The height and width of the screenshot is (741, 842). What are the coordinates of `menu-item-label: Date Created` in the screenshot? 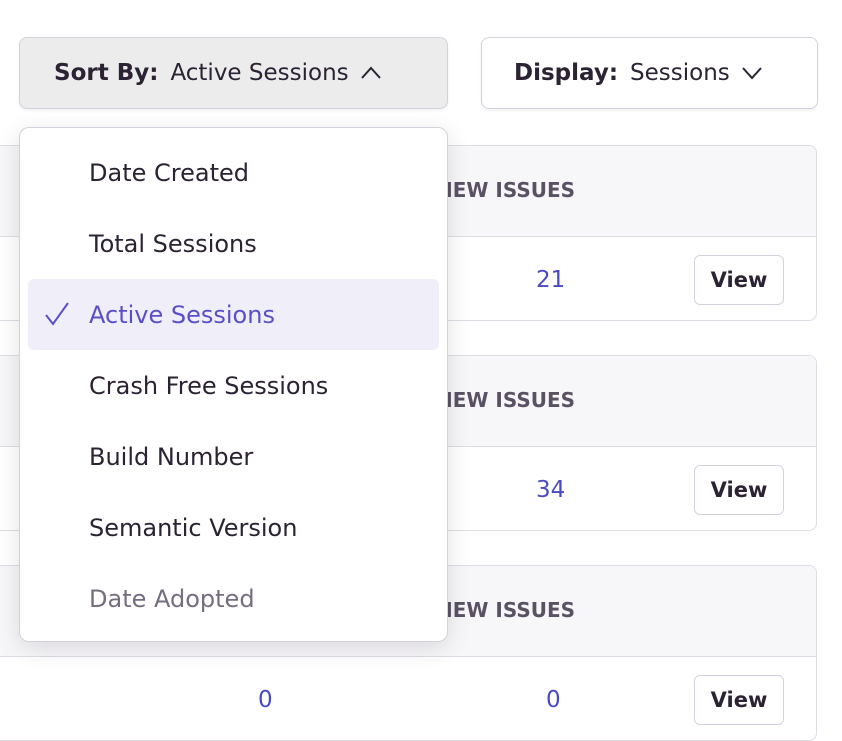 It's located at (169, 172).